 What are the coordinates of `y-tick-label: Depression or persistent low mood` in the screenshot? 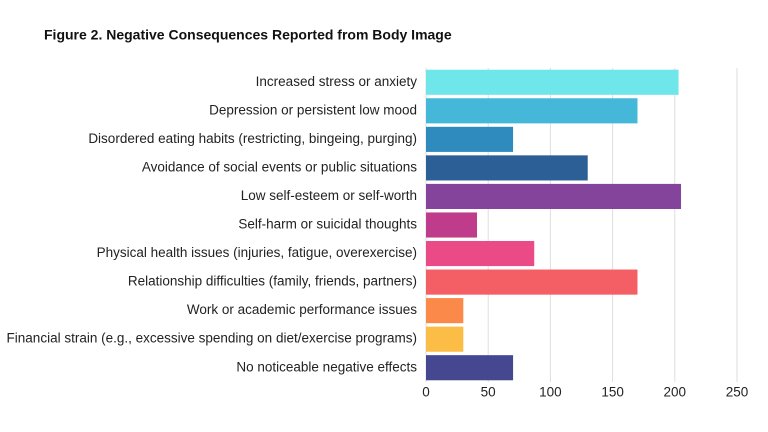 It's located at (313, 109).